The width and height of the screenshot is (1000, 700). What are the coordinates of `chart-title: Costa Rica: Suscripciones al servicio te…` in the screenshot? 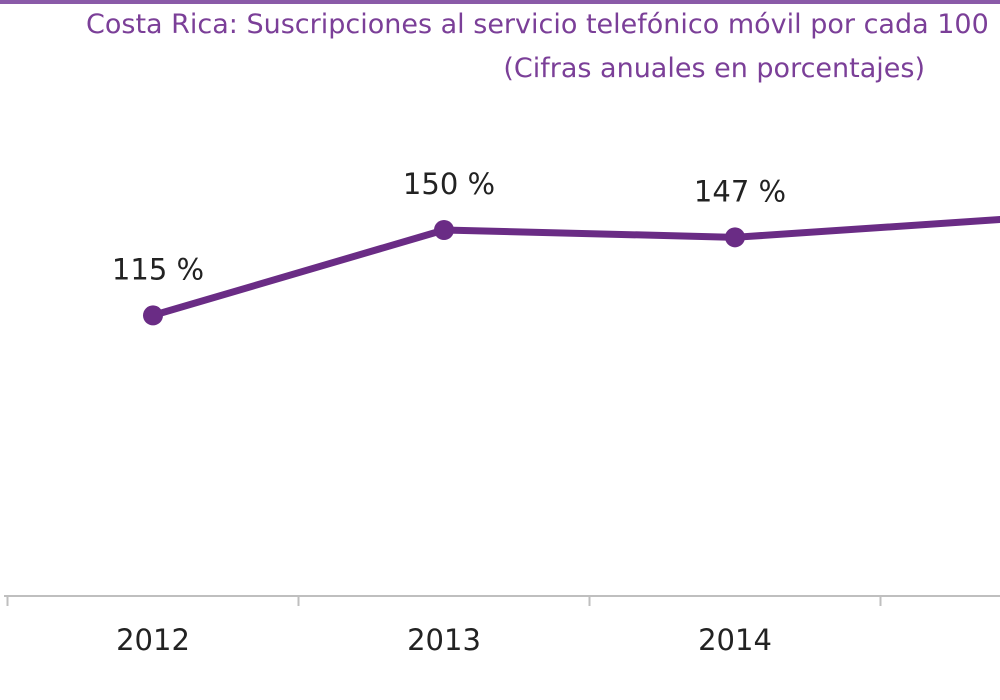 It's located at (537, 24).